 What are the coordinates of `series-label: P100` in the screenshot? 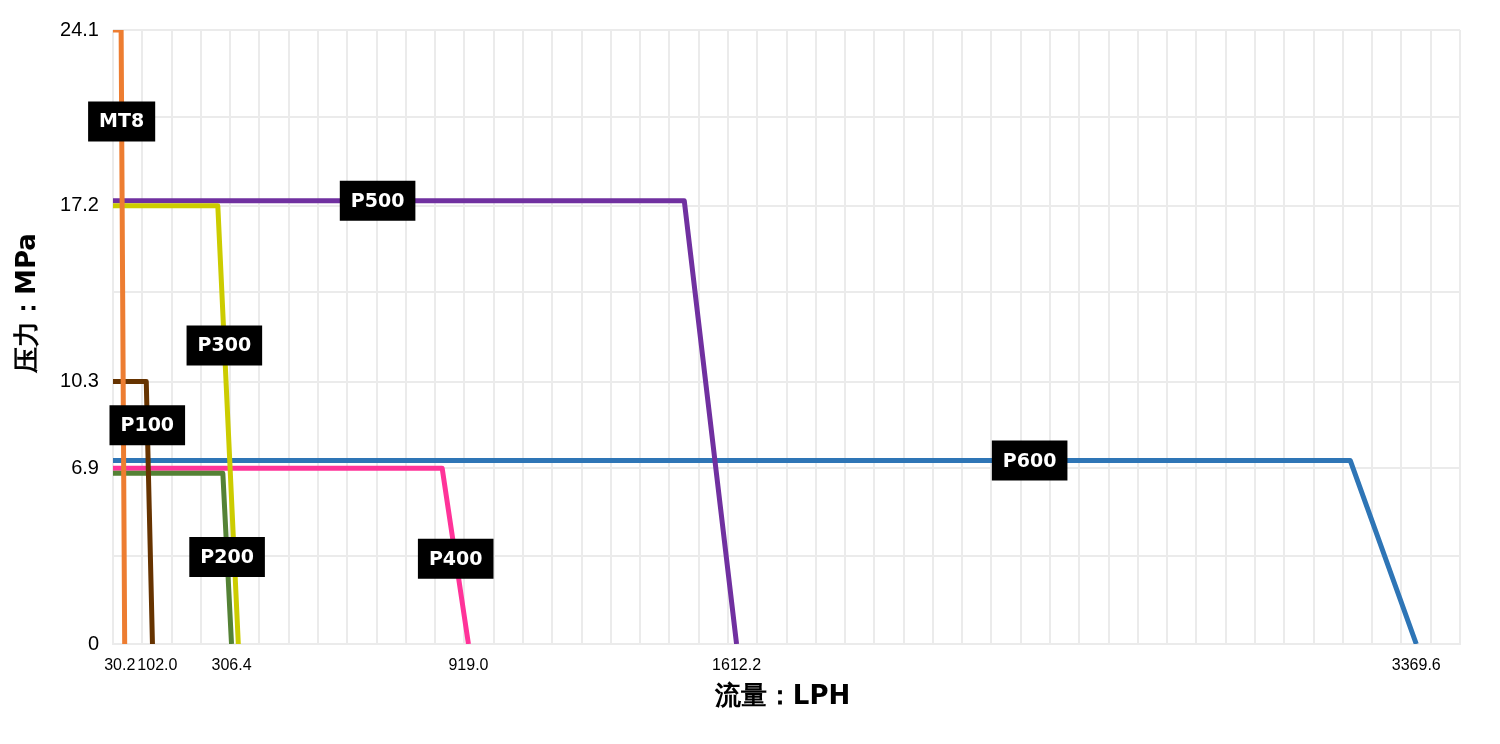 It's located at (147, 424).